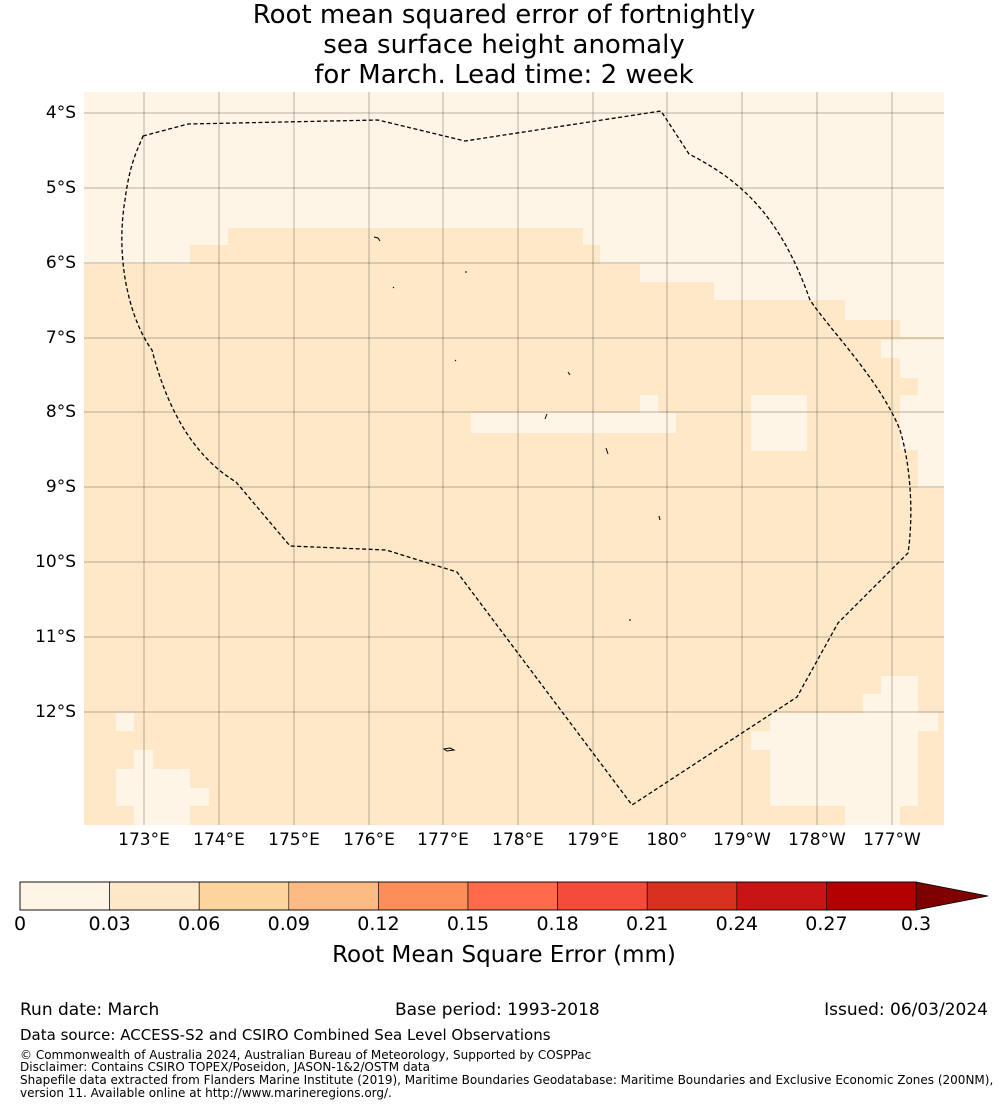 The image size is (1008, 1110). What do you see at coordinates (60, 338) in the screenshot?
I see `lat-label: 7°S` at bounding box center [60, 338].